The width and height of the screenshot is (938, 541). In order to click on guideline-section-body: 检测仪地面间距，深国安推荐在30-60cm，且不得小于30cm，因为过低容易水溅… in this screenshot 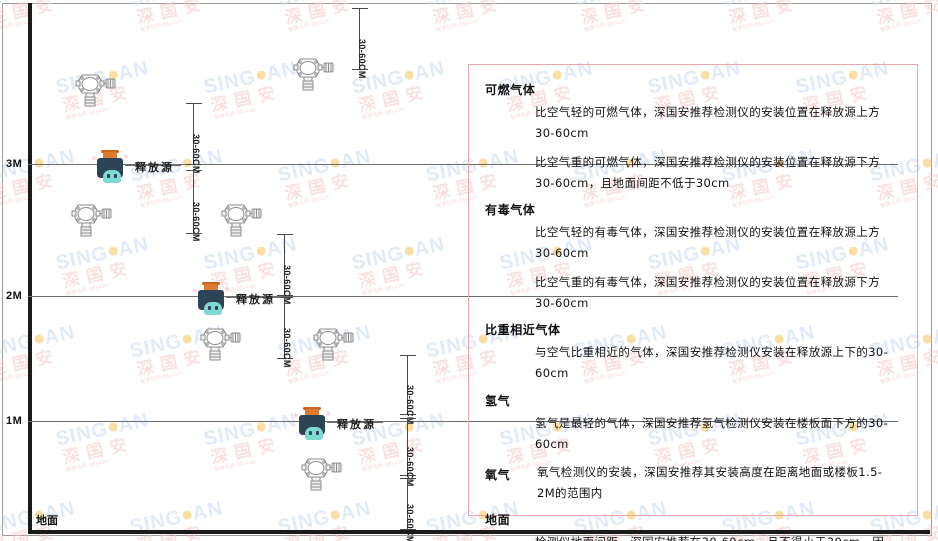, I will do `click(719, 536)`.